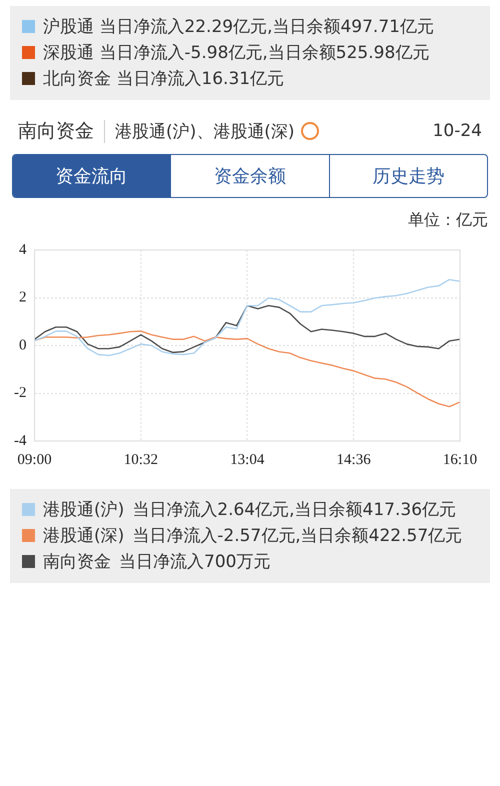 The height and width of the screenshot is (786, 500). I want to click on text: 10-24, so click(457, 131).